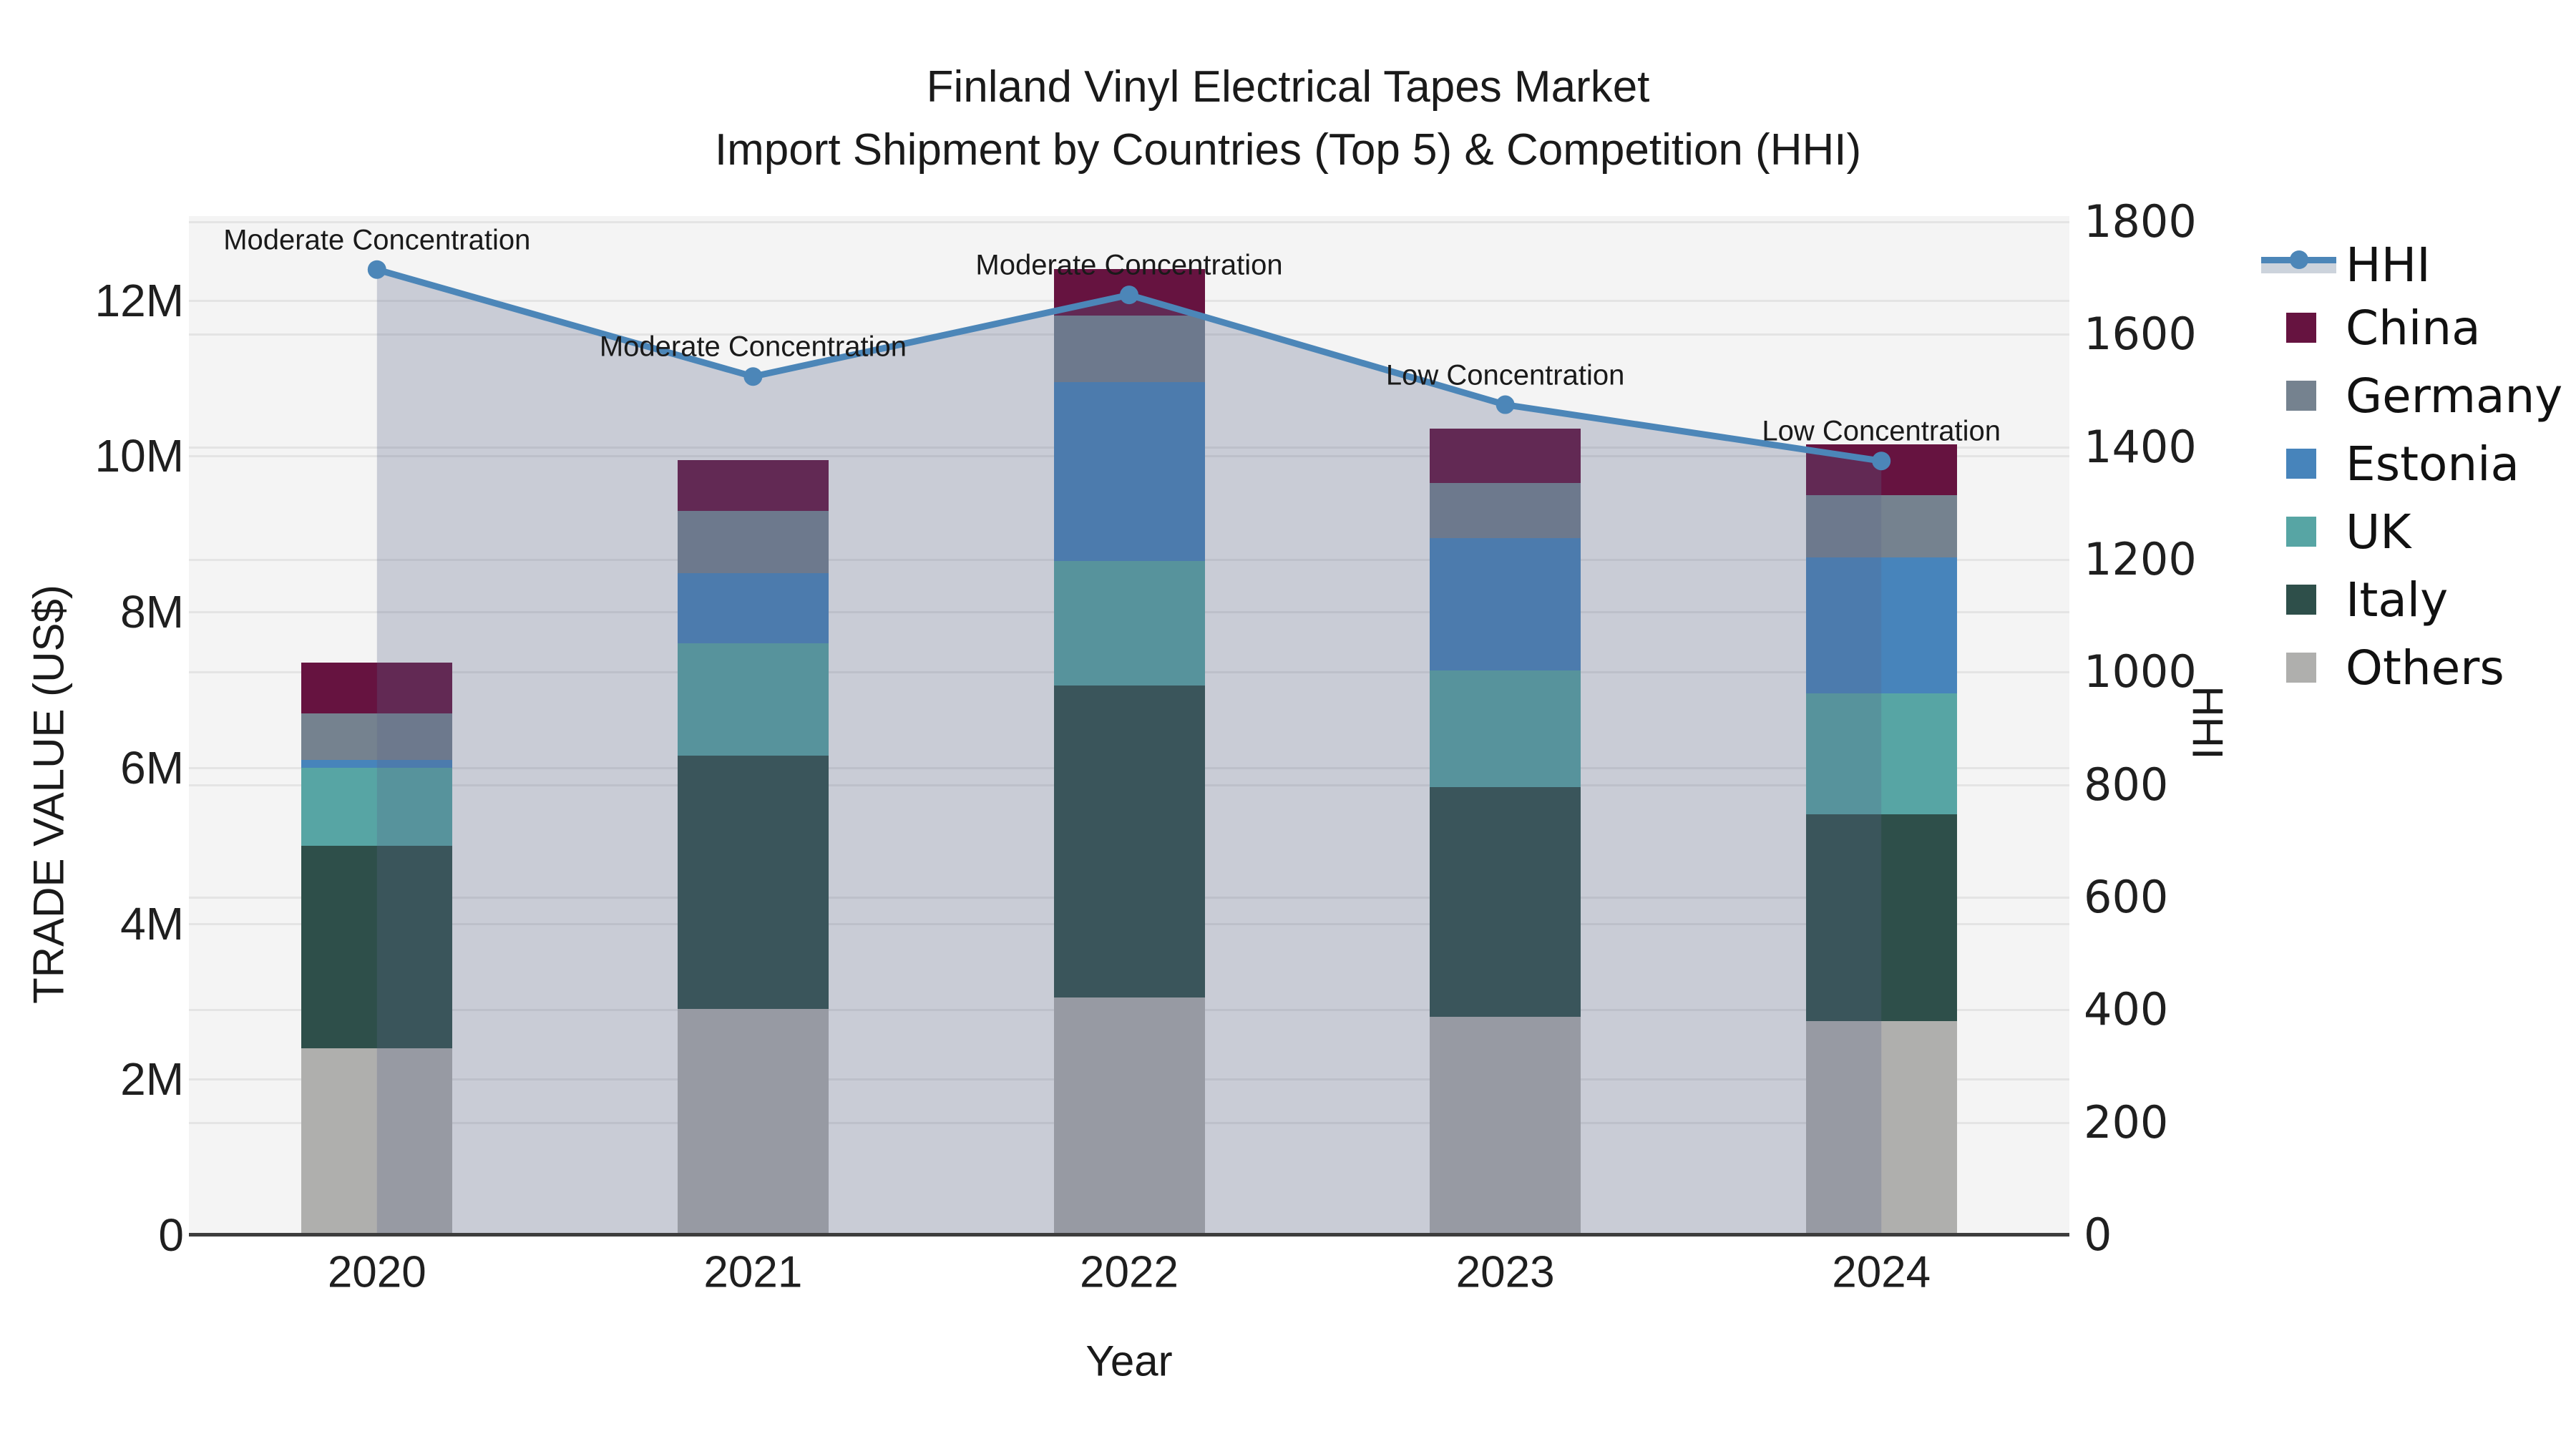  What do you see at coordinates (1129, 1116) in the screenshot?
I see `bar-segment-others-2022` at bounding box center [1129, 1116].